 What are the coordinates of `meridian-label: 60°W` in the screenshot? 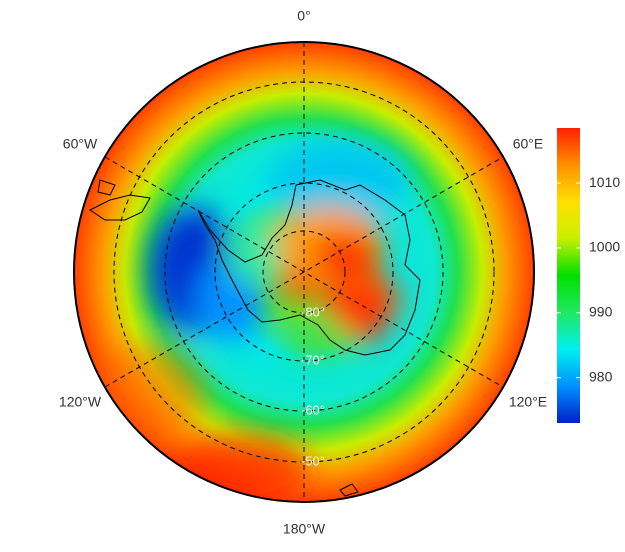 It's located at (80, 144).